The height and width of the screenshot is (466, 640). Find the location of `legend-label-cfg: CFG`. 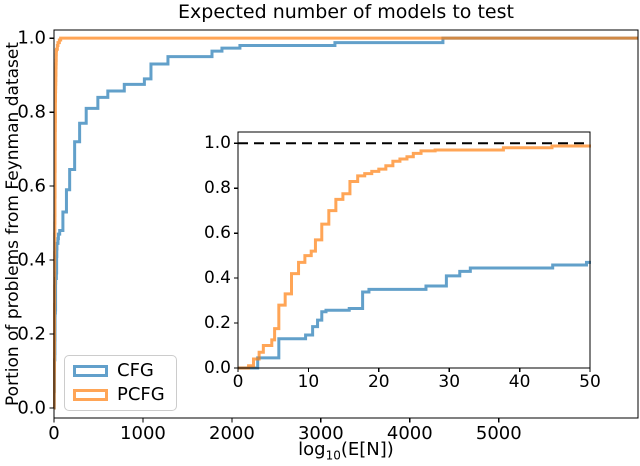

legend-label-cfg: CFG is located at coordinates (135, 370).